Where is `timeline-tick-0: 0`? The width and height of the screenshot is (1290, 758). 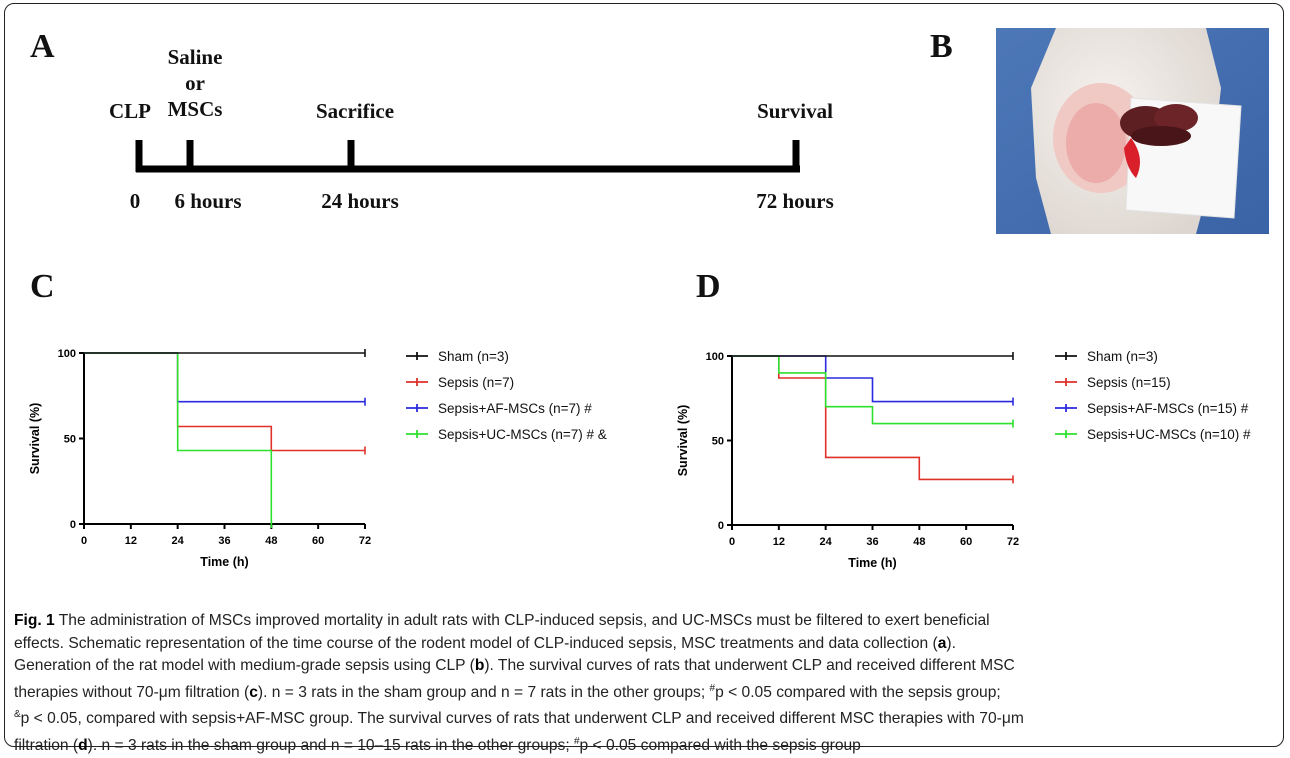
timeline-tick-0: 0 is located at coordinates (135, 201).